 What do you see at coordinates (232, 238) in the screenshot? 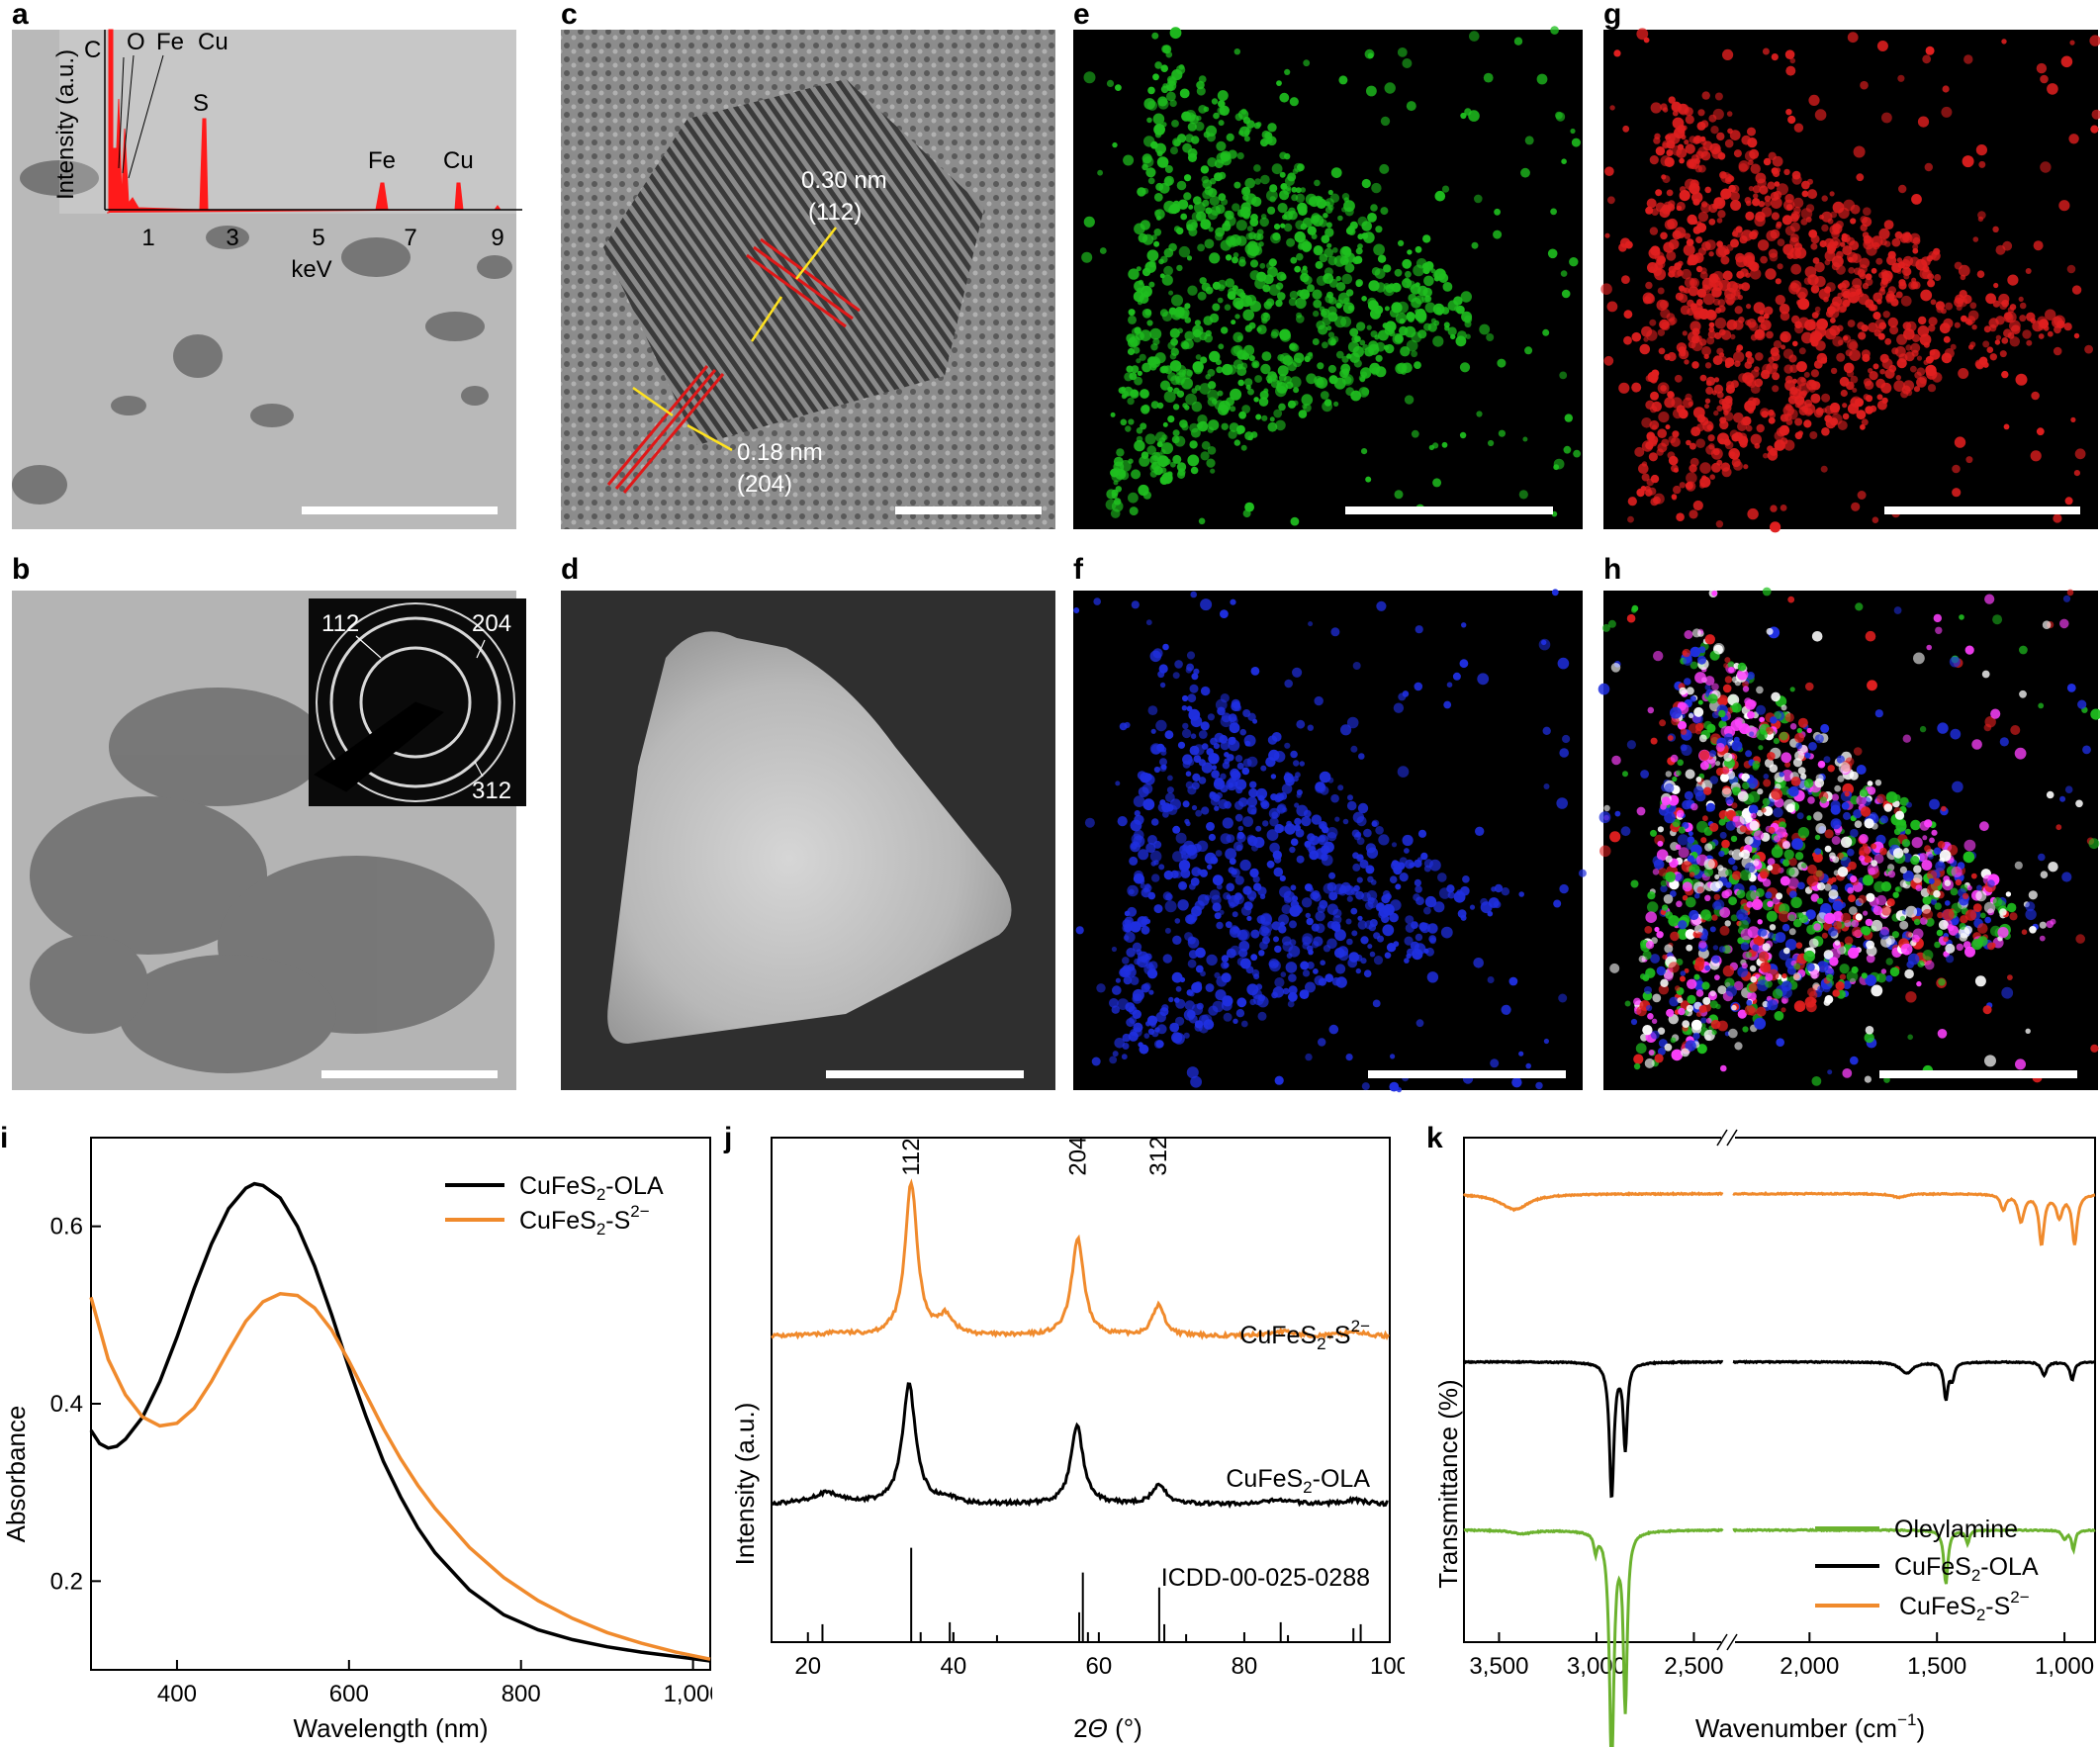
I see `eds-tick-3: 3` at bounding box center [232, 238].